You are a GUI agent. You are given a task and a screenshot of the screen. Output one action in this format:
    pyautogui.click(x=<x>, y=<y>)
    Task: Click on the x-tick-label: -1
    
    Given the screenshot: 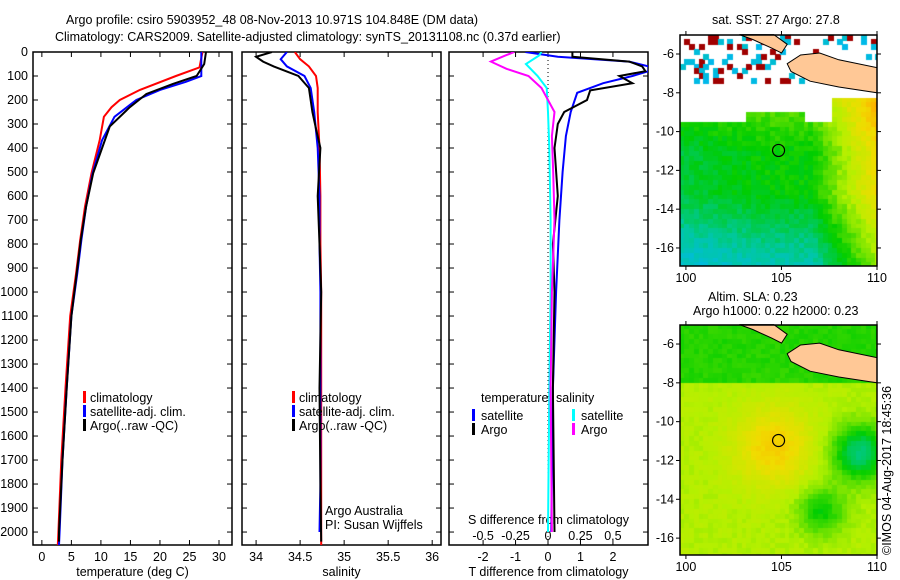 What is the action you would take?
    pyautogui.click(x=515, y=557)
    